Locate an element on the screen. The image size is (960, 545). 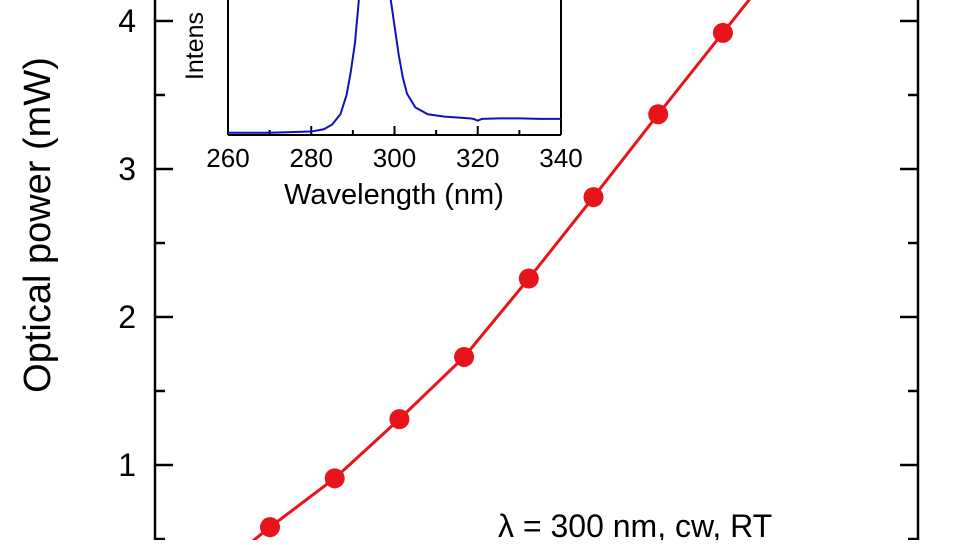
inset-x-ticks is located at coordinates (394, 130).